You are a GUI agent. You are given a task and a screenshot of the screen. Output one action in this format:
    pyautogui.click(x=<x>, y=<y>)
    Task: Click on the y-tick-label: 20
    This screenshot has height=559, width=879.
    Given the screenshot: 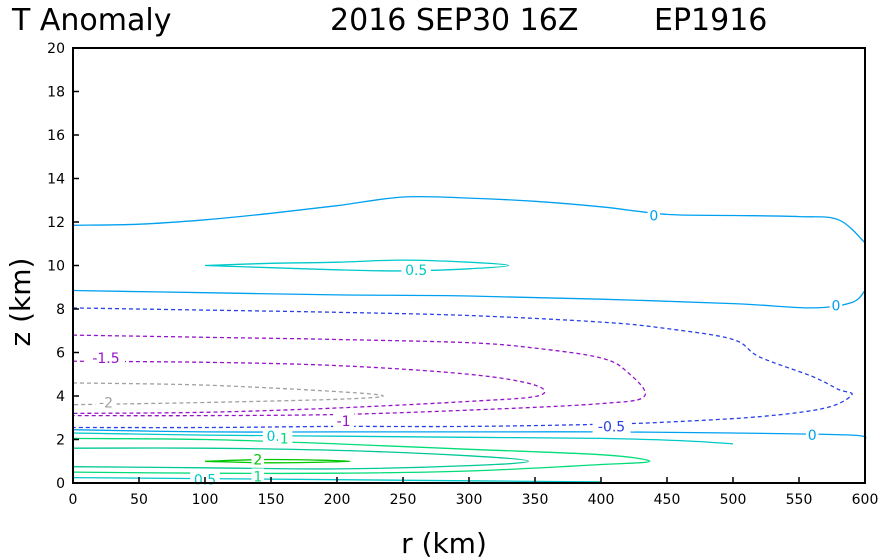 What is the action you would take?
    pyautogui.click(x=56, y=49)
    